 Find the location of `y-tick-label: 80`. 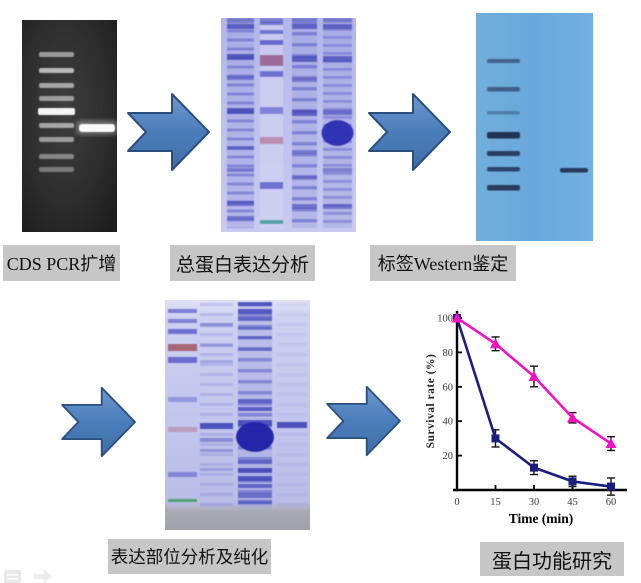

y-tick-label: 80 is located at coordinates (448, 353).